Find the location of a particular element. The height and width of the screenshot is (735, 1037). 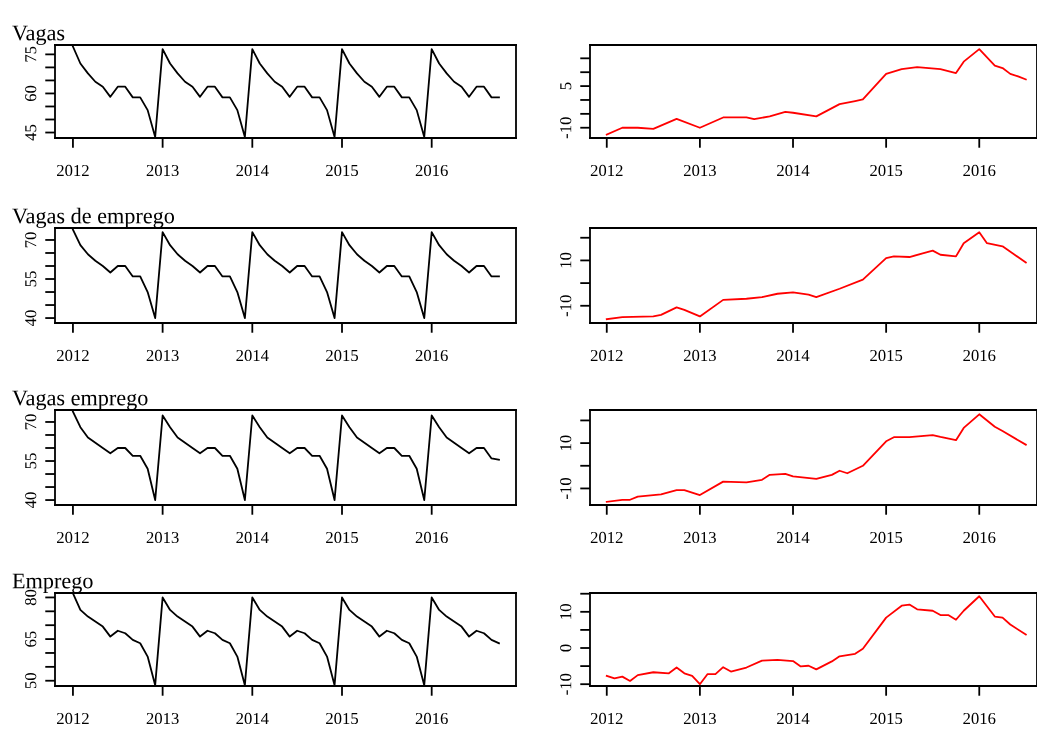

y-tick-label: 75 is located at coordinates (31, 54).